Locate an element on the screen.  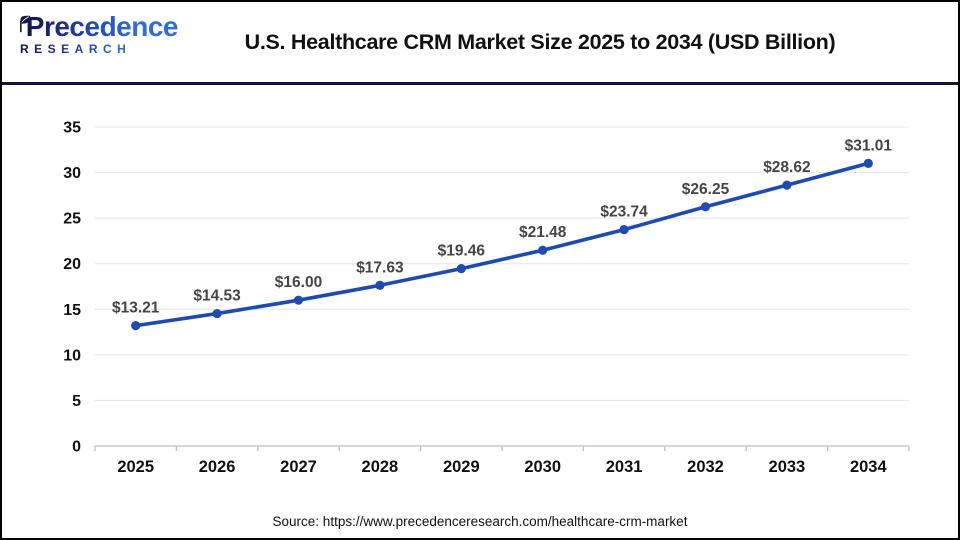
data-point-label: $19.46 is located at coordinates (462, 251).